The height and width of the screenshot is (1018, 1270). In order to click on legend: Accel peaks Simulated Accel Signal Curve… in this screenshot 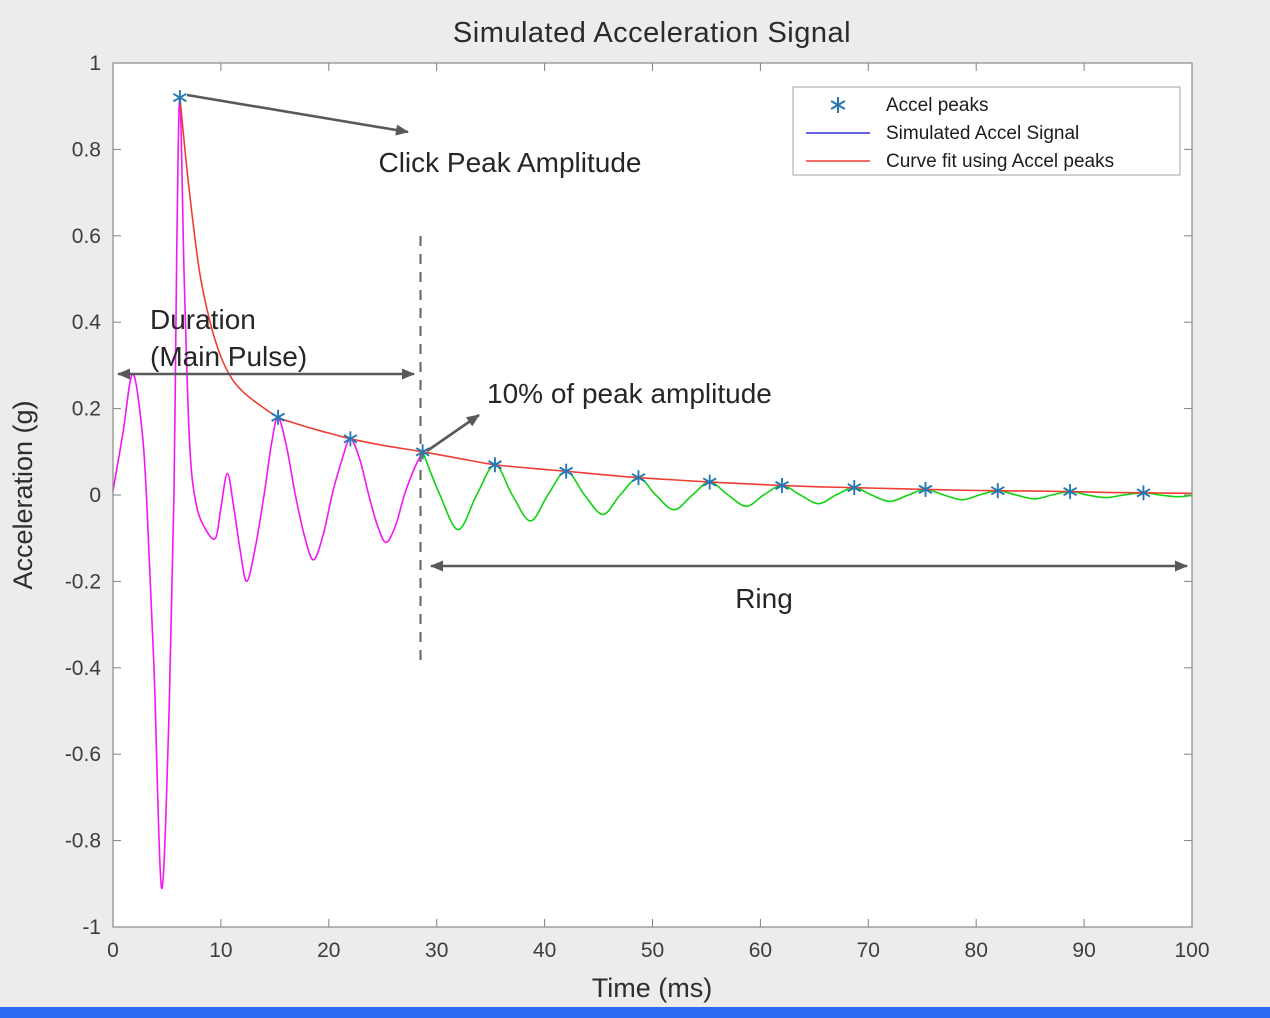, I will do `click(986, 131)`.